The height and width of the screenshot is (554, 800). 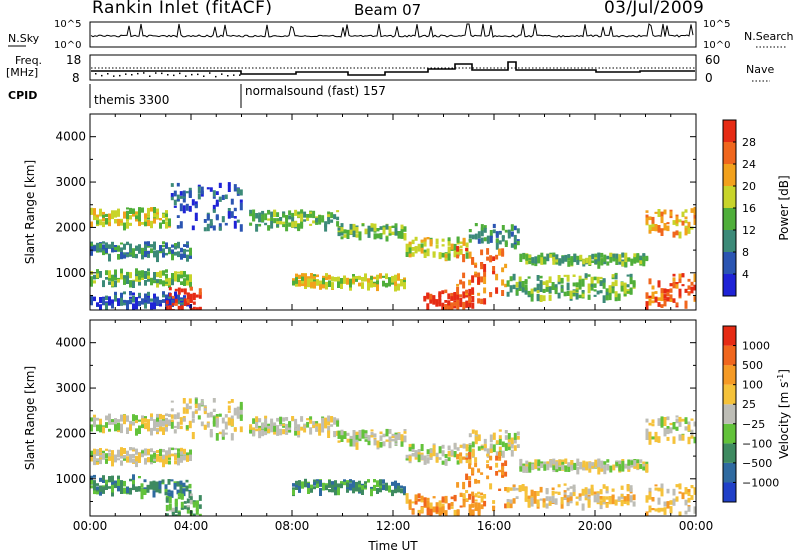 What do you see at coordinates (756, 346) in the screenshot?
I see `velocity-colorbar-tick-label: 1000` at bounding box center [756, 346].